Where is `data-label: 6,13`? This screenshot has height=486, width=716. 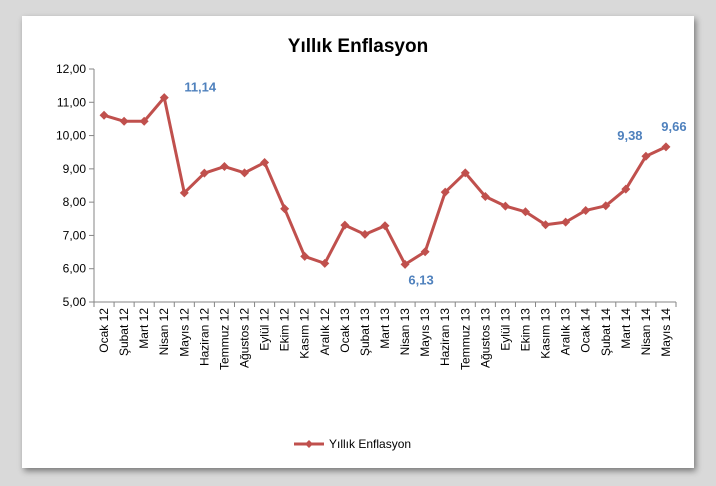 data-label: 6,13 is located at coordinates (420, 279).